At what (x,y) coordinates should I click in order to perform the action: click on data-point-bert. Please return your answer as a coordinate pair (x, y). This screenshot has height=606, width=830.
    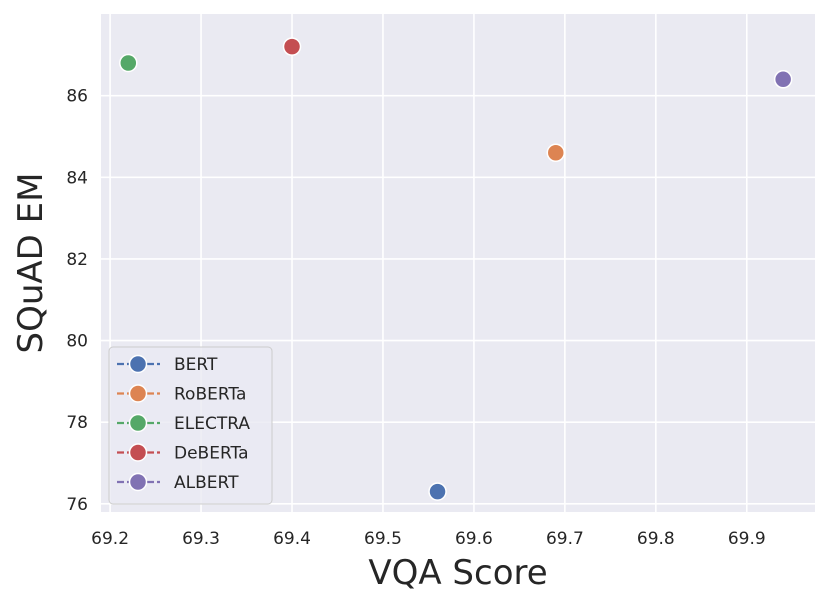
    Looking at the image, I should click on (437, 491).